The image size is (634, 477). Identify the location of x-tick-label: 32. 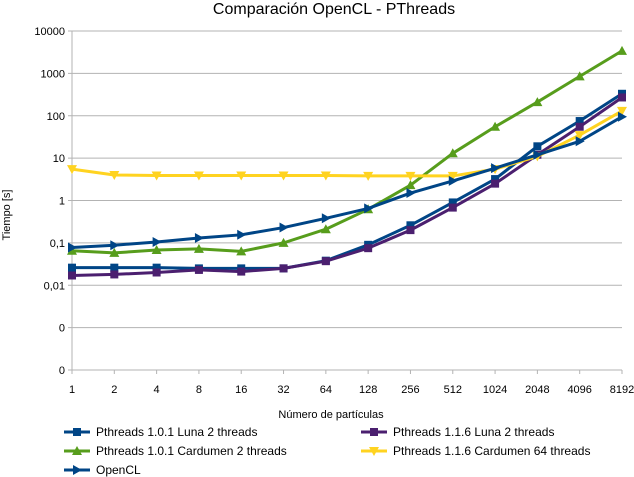
(283, 390).